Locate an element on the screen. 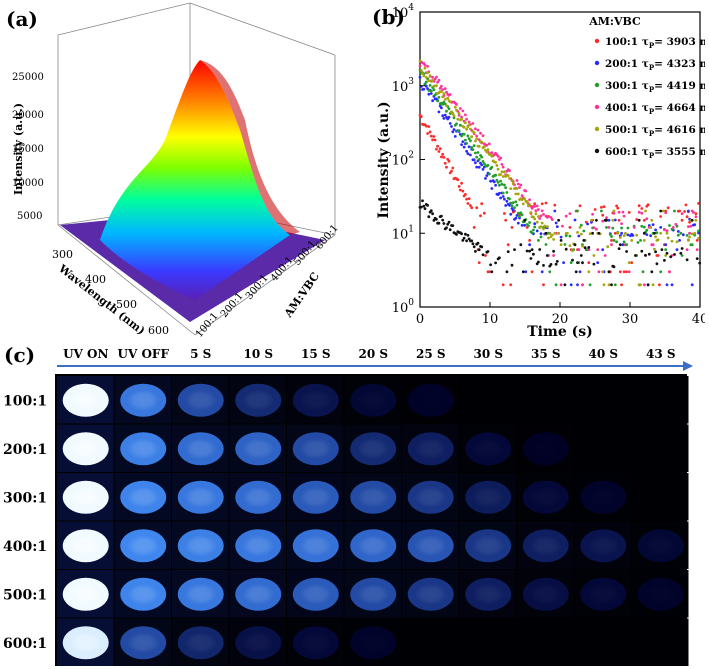 The width and height of the screenshot is (709, 669). column-header: 20 S is located at coordinates (373, 354).